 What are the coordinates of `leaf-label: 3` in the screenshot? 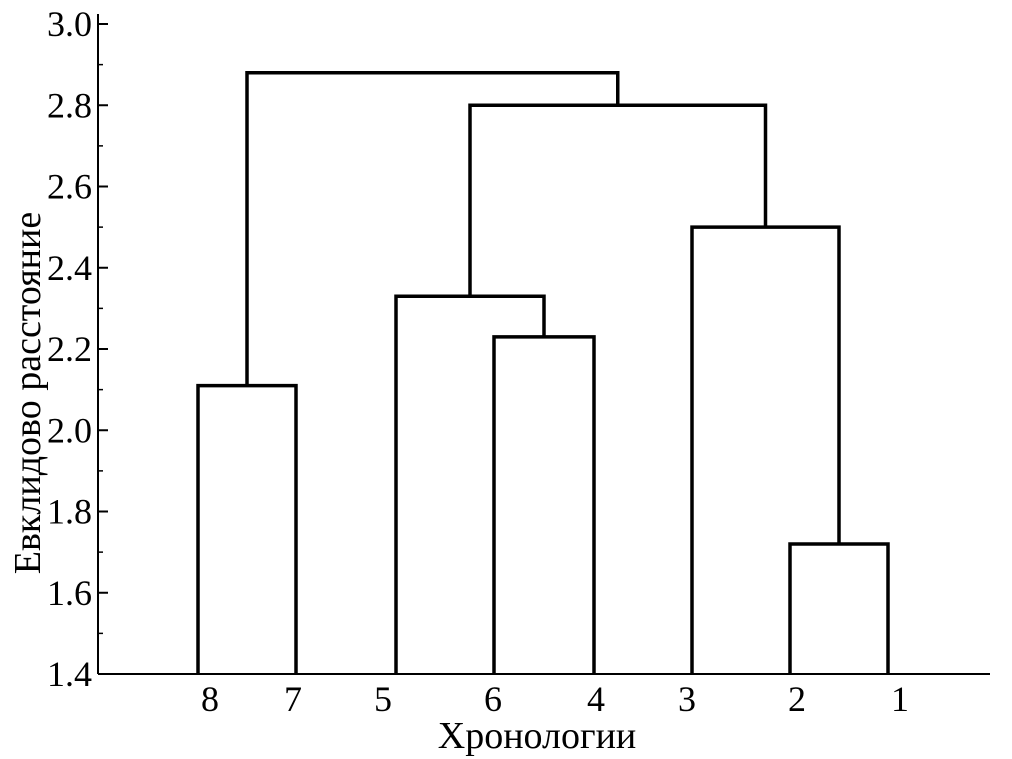 It's located at (687, 699).